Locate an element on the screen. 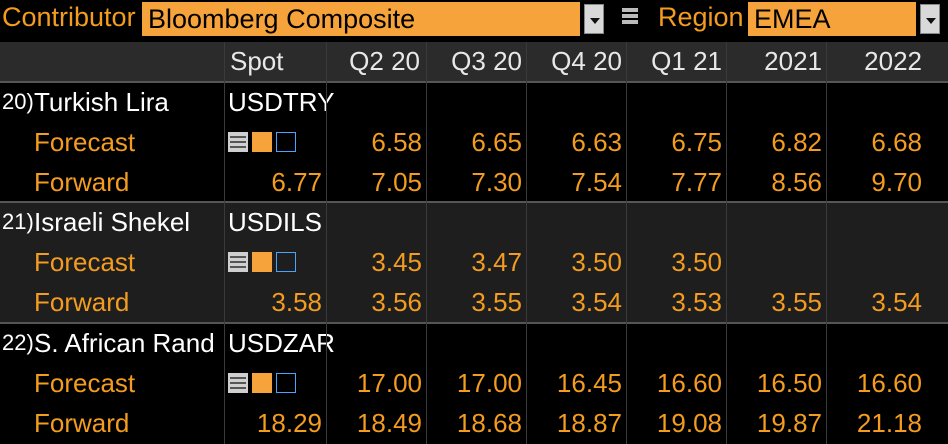 This screenshot has width=948, height=444. row-index: 20) is located at coordinates (18, 101).